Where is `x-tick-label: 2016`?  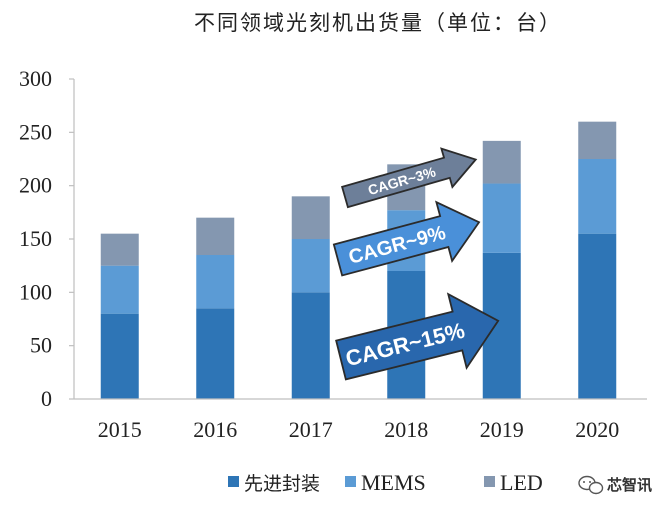
x-tick-label: 2016 is located at coordinates (215, 429).